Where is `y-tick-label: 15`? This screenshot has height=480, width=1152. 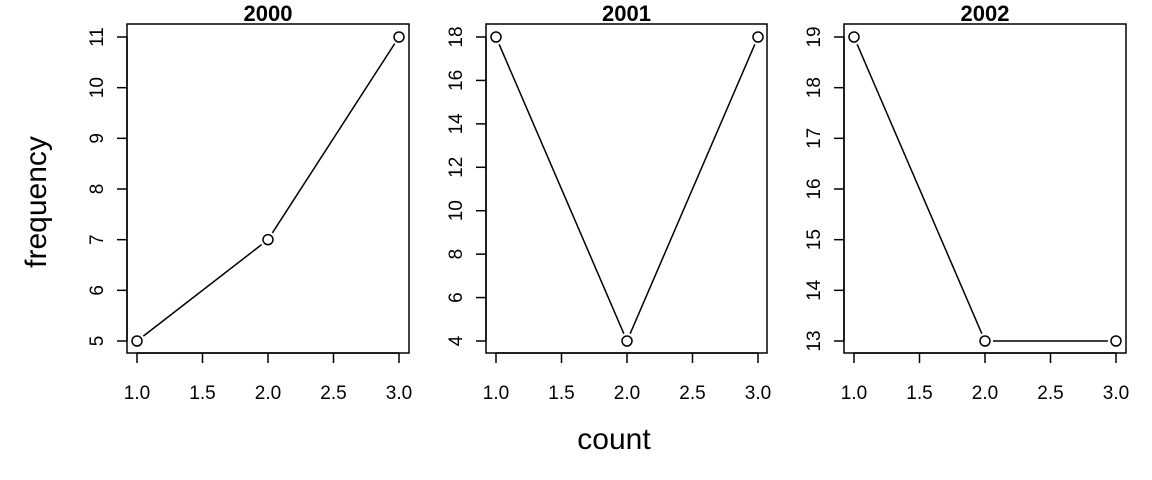
y-tick-label: 15 is located at coordinates (814, 239).